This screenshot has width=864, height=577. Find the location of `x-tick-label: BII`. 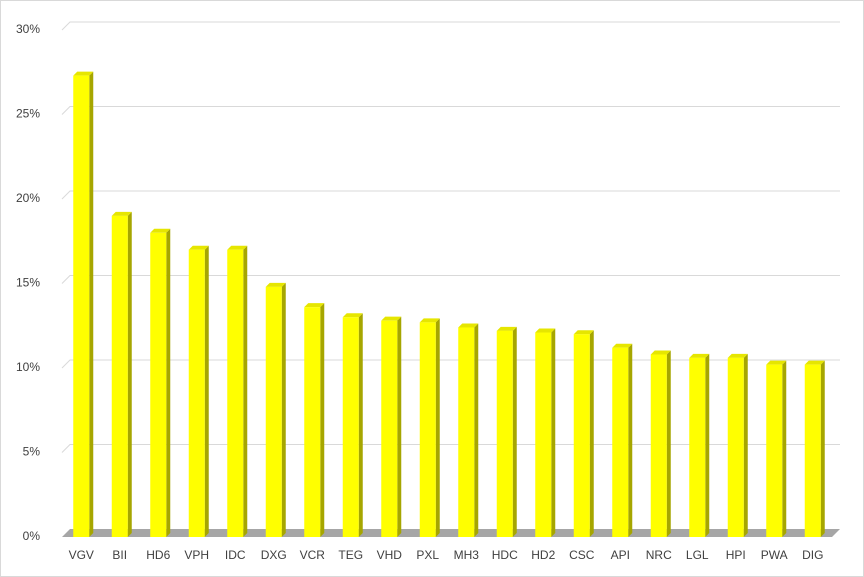

x-tick-label: BII is located at coordinates (119, 555).